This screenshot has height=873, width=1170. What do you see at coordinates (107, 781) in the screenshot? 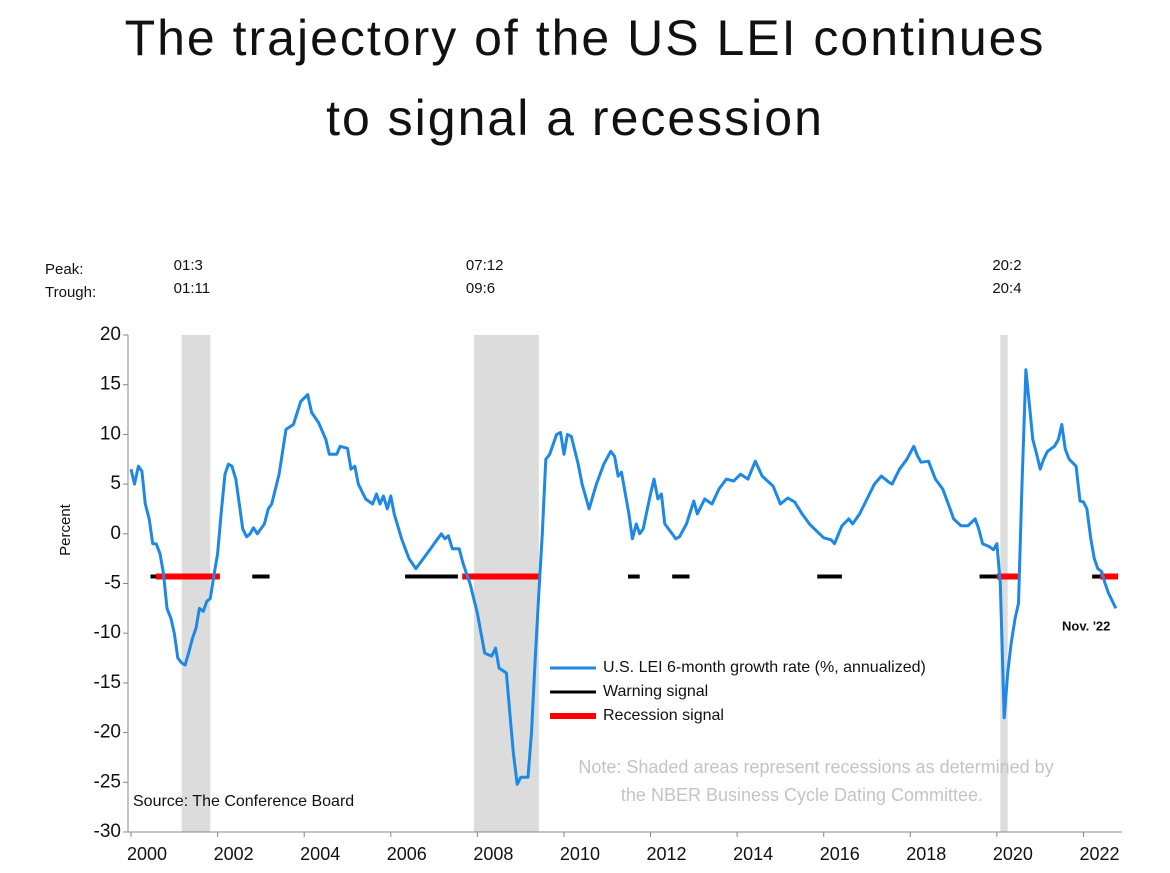
I see `y-tick-label: -25` at bounding box center [107, 781].